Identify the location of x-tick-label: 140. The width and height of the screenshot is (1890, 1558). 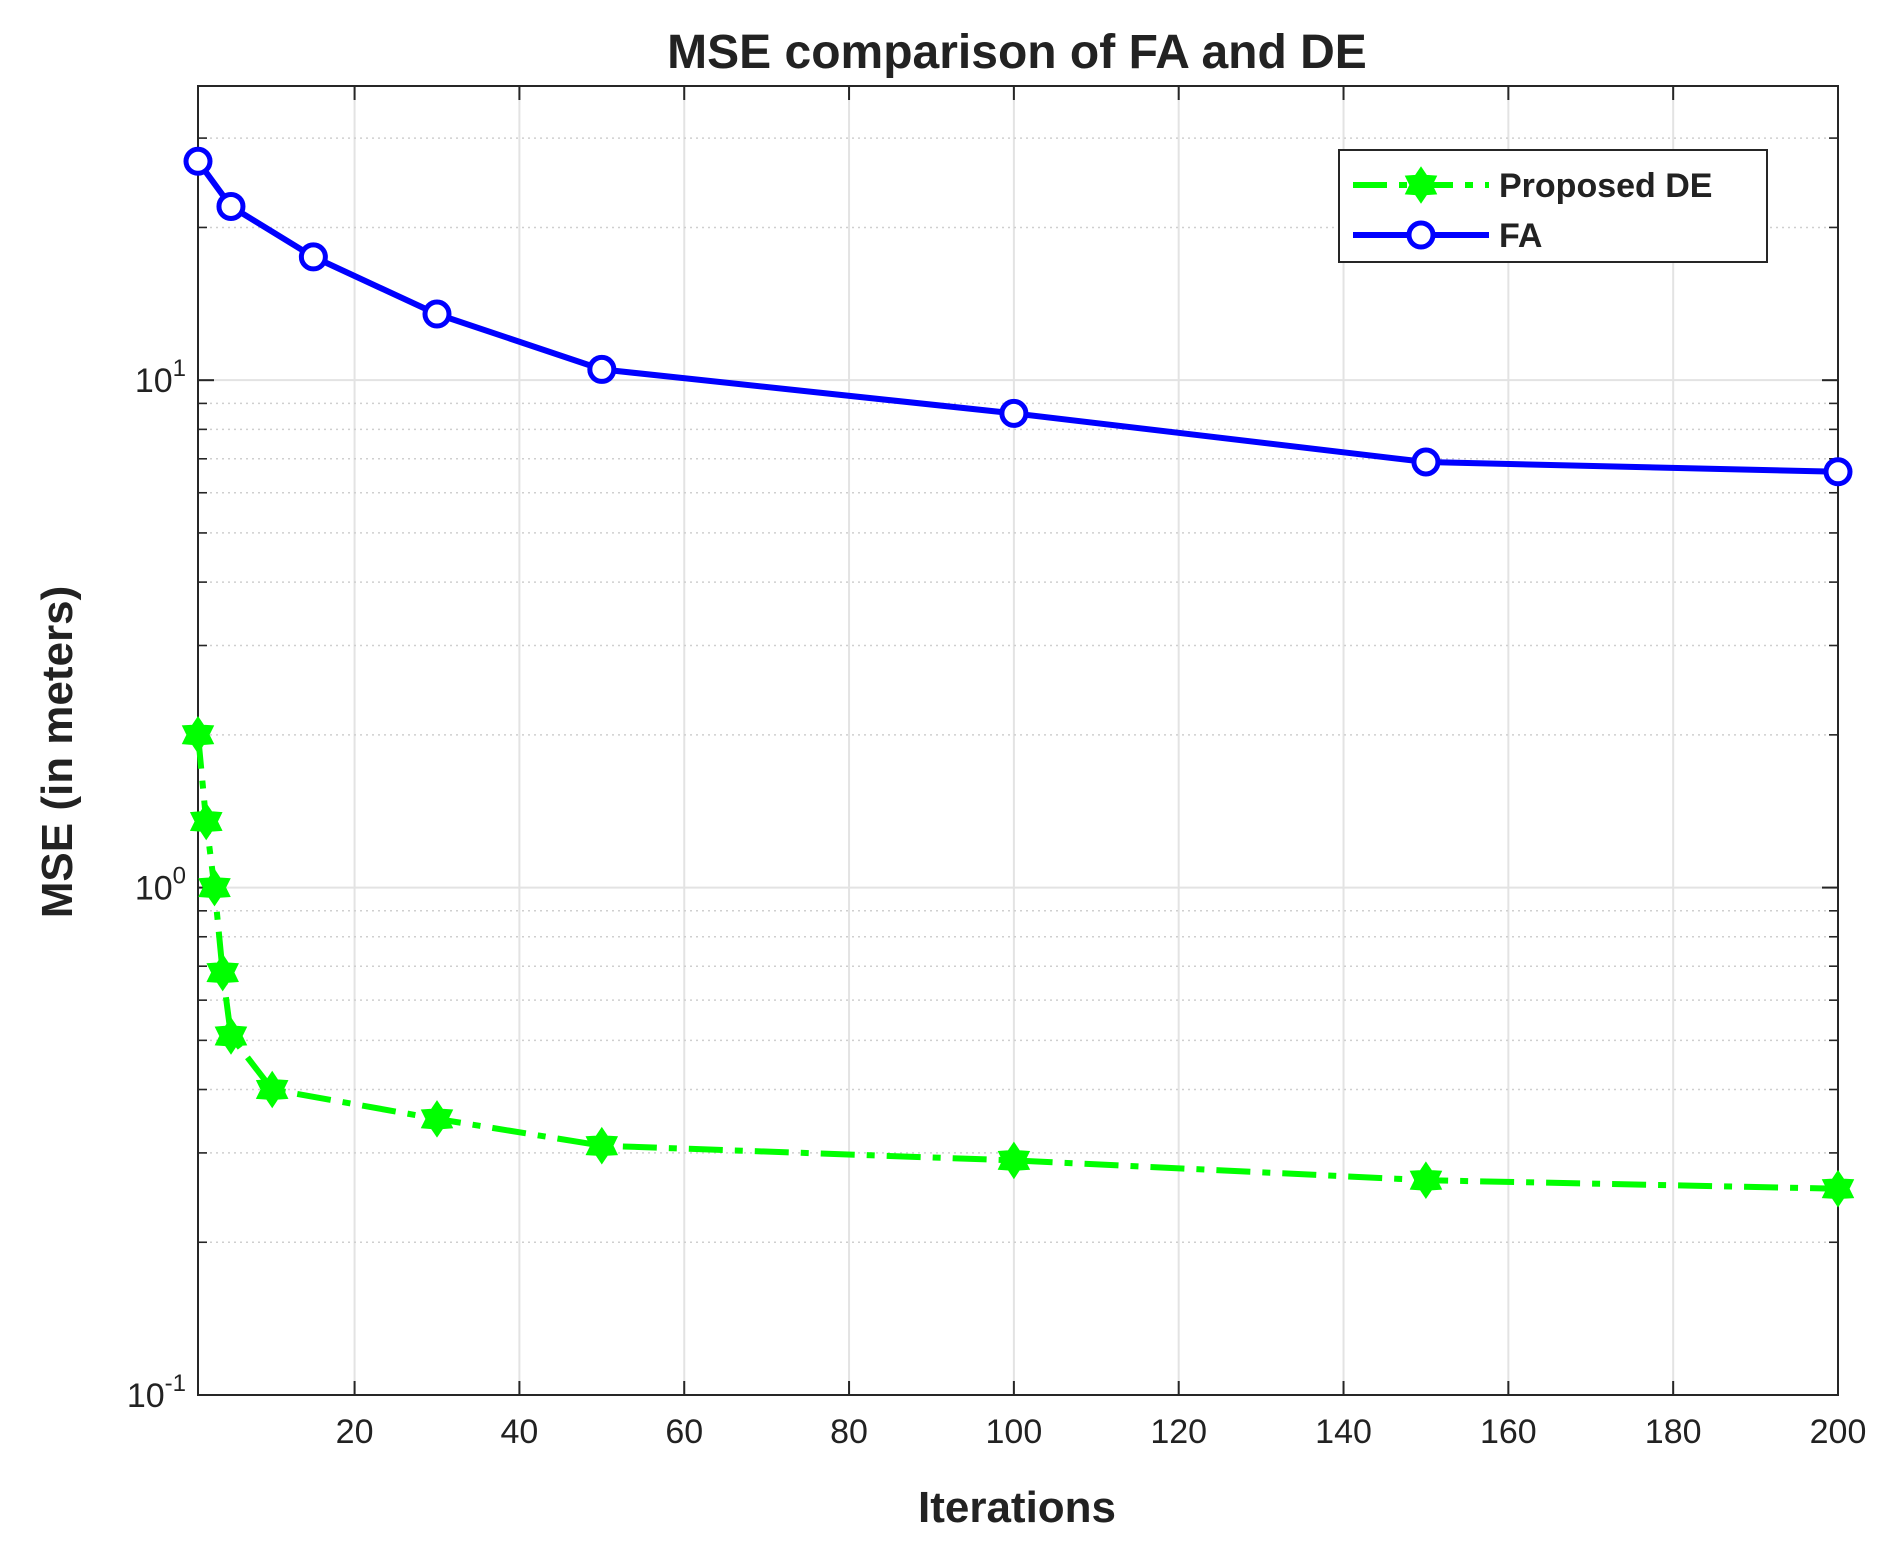
(1343, 1432).